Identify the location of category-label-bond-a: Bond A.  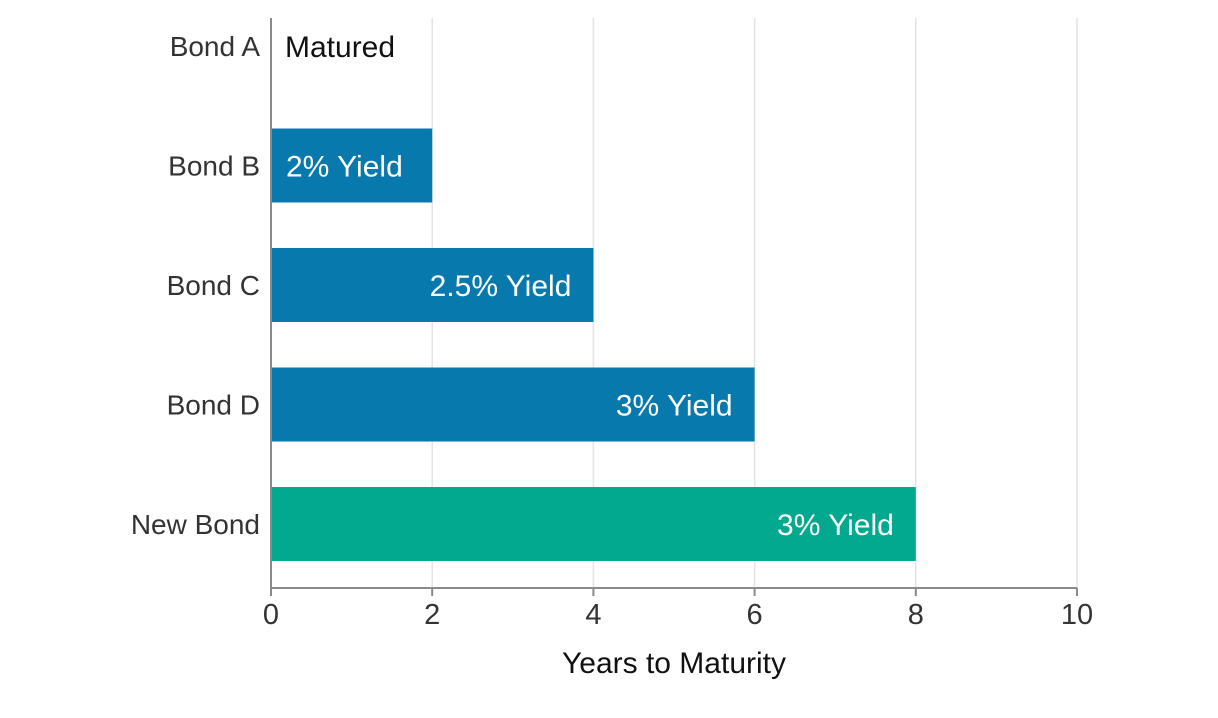
(215, 46).